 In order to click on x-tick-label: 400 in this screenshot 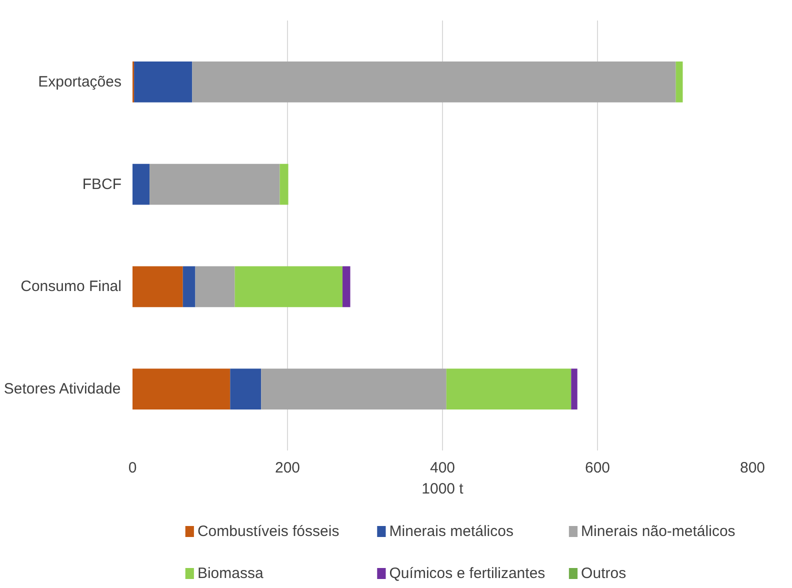, I will do `click(443, 468)`.